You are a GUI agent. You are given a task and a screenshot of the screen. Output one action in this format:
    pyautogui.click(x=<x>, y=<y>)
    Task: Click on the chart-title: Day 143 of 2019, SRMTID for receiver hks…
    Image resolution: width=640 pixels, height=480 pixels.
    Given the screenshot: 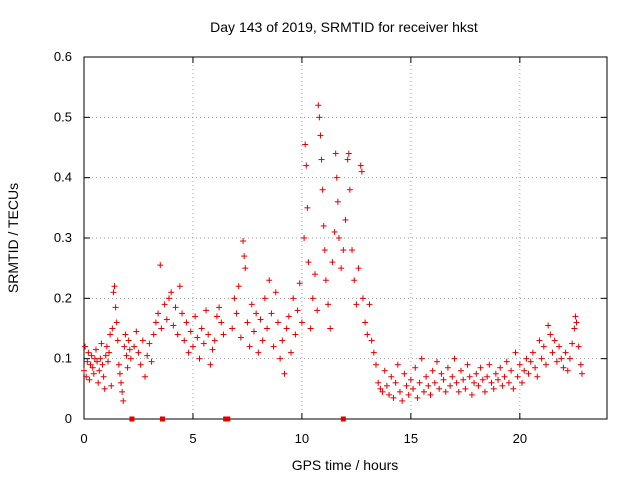 What is the action you would take?
    pyautogui.click(x=344, y=27)
    